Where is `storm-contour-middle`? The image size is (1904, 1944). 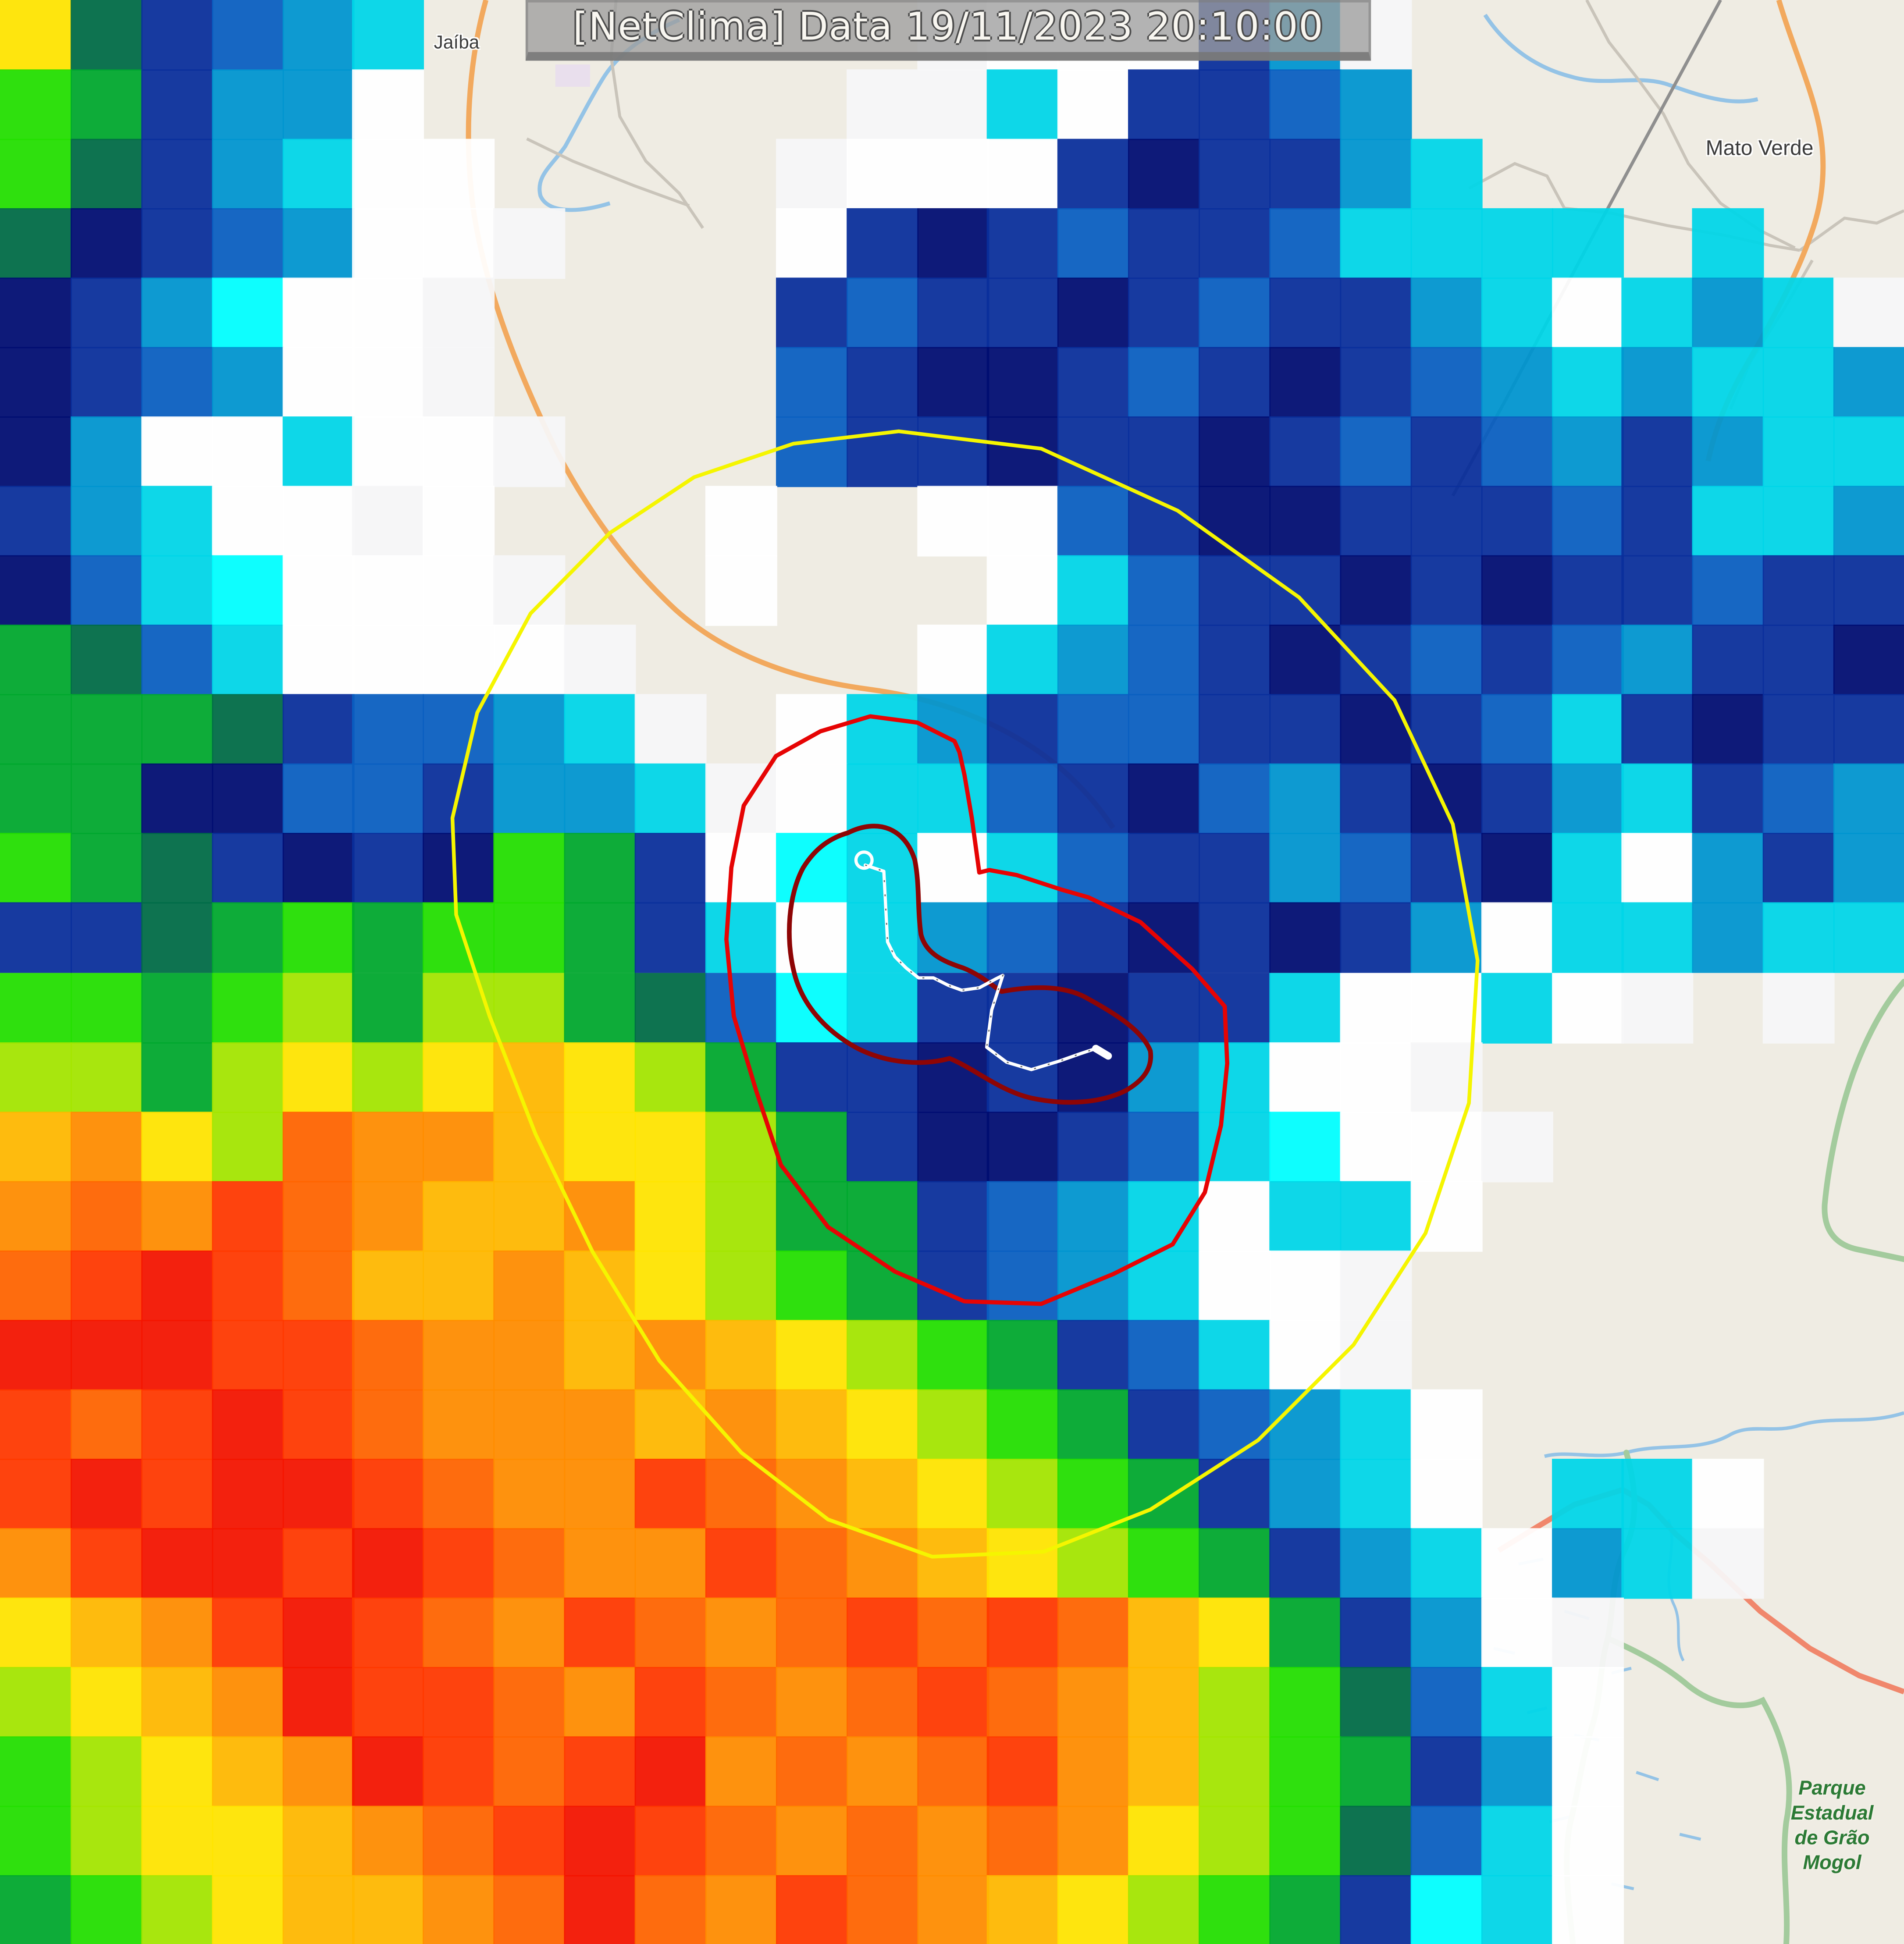 storm-contour-middle is located at coordinates (977, 1010).